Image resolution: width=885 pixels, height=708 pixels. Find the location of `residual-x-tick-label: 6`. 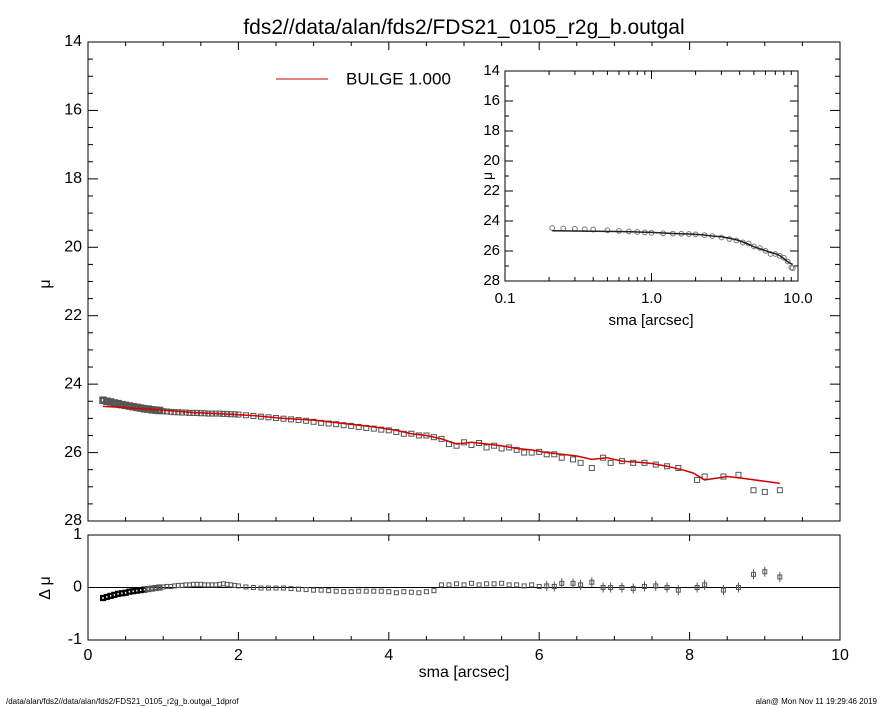

residual-x-tick-label: 6 is located at coordinates (539, 655).